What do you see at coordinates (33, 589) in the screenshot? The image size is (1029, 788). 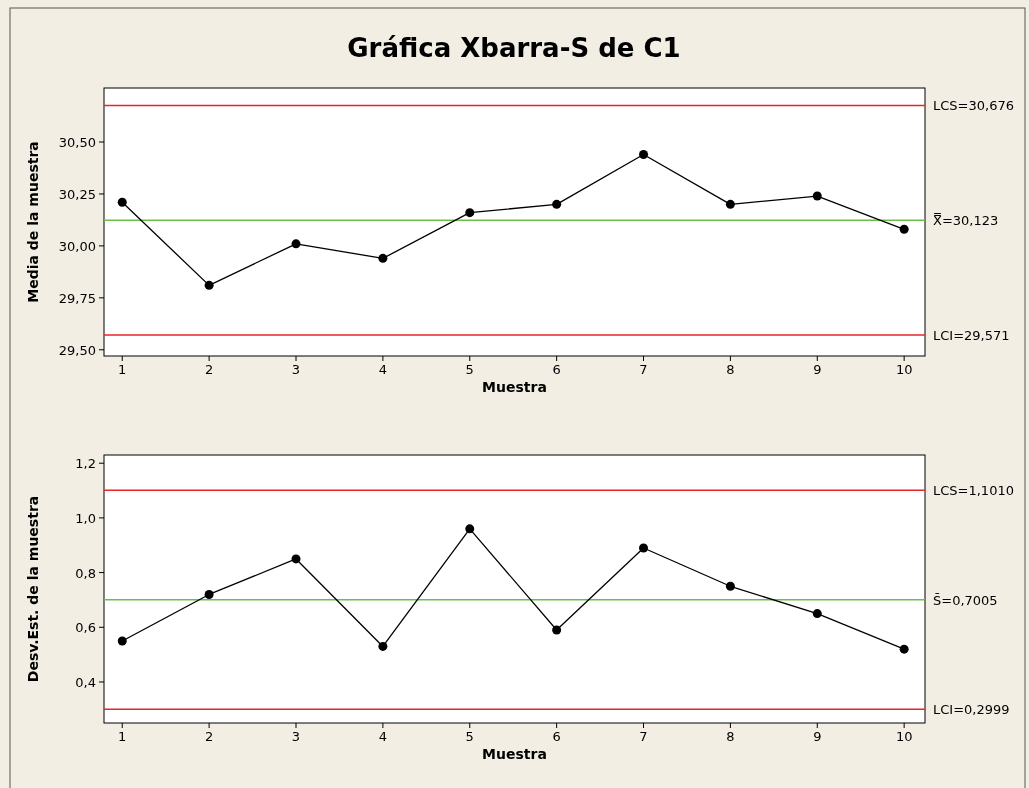 I see `y-axis-title: Desv.Est. de la muestra` at bounding box center [33, 589].